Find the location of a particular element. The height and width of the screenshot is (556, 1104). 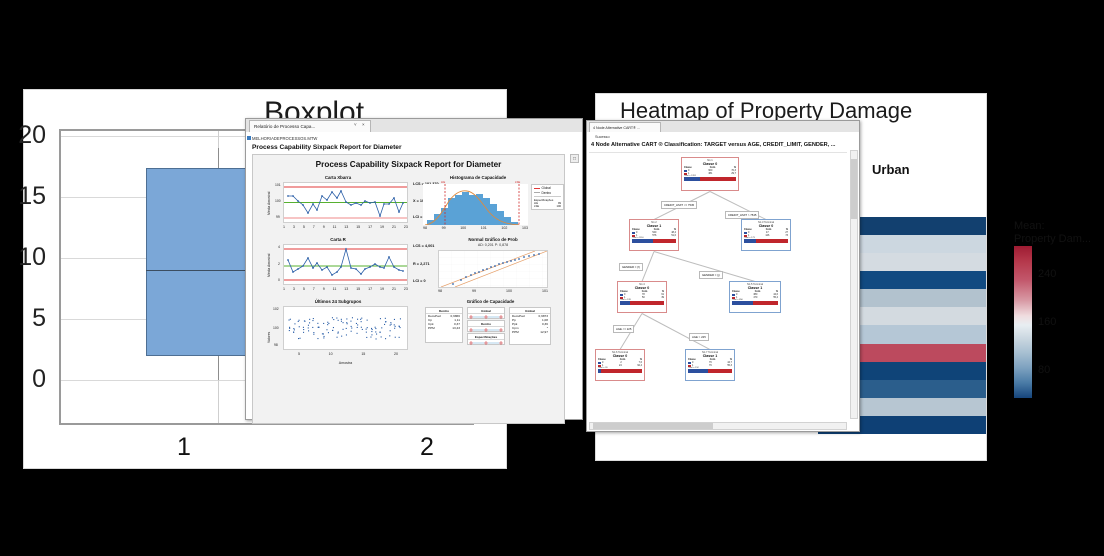

tree-node-row: 0 78 61 is located at coordinates (642, 294).